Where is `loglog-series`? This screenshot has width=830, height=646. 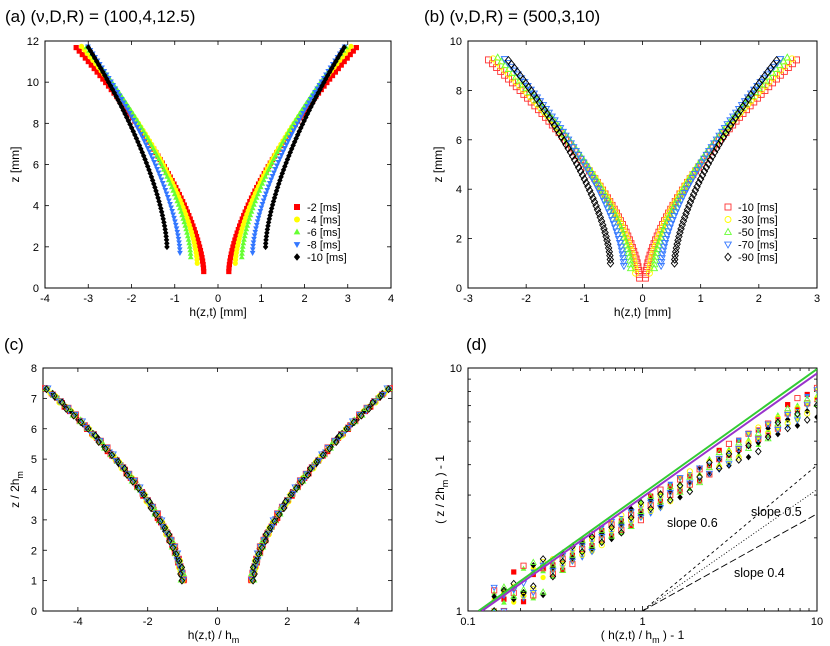
loglog-series is located at coordinates (653, 499).